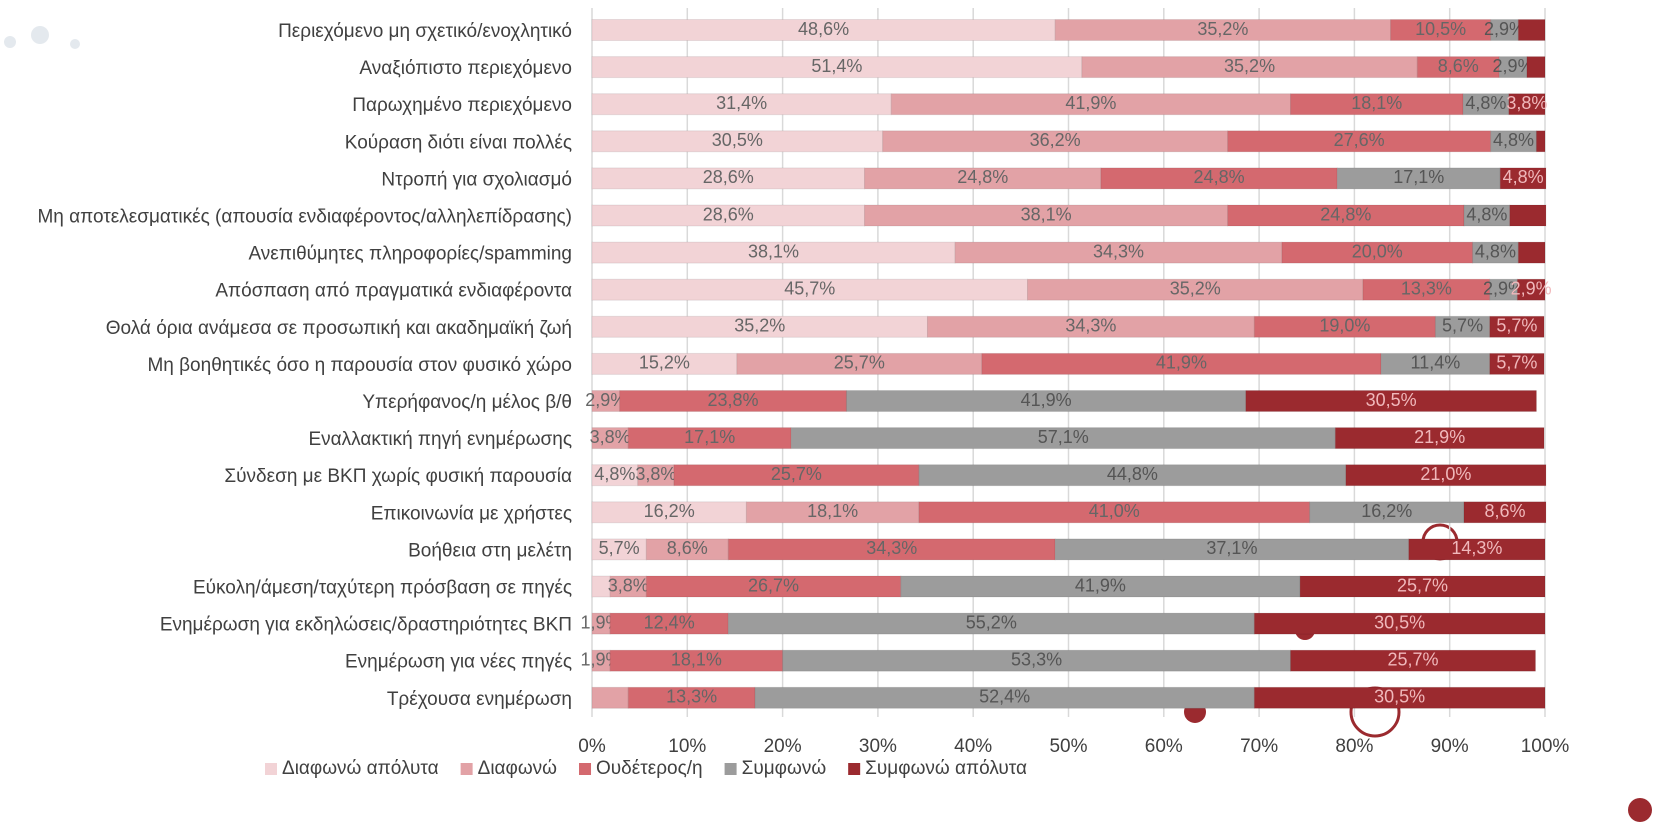  I want to click on x-tick-label: 40%, so click(973, 746).